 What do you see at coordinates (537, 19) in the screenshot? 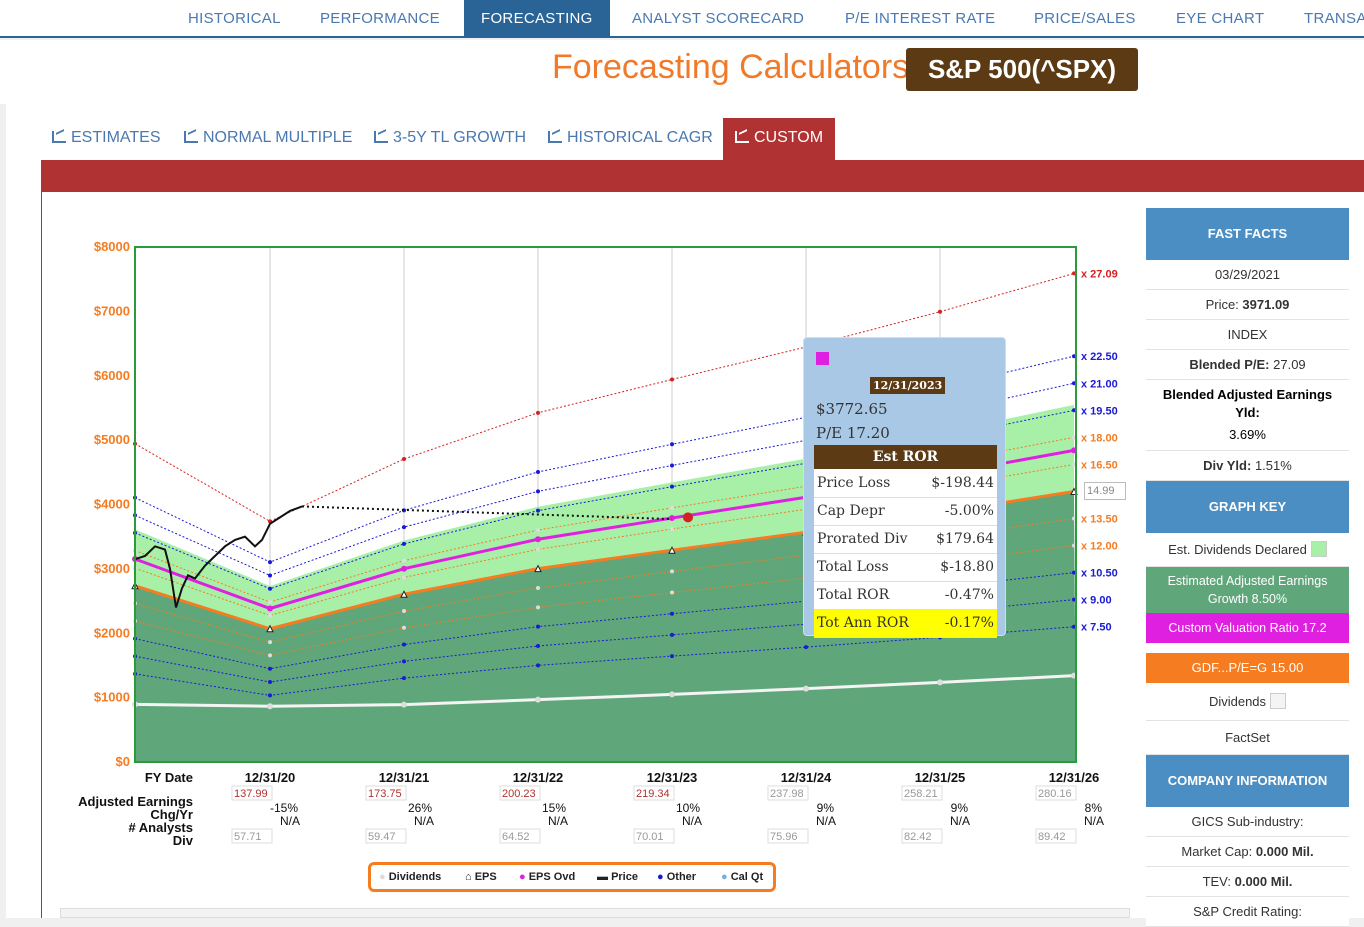
I see `nav-forecasting: FORECASTING` at bounding box center [537, 19].